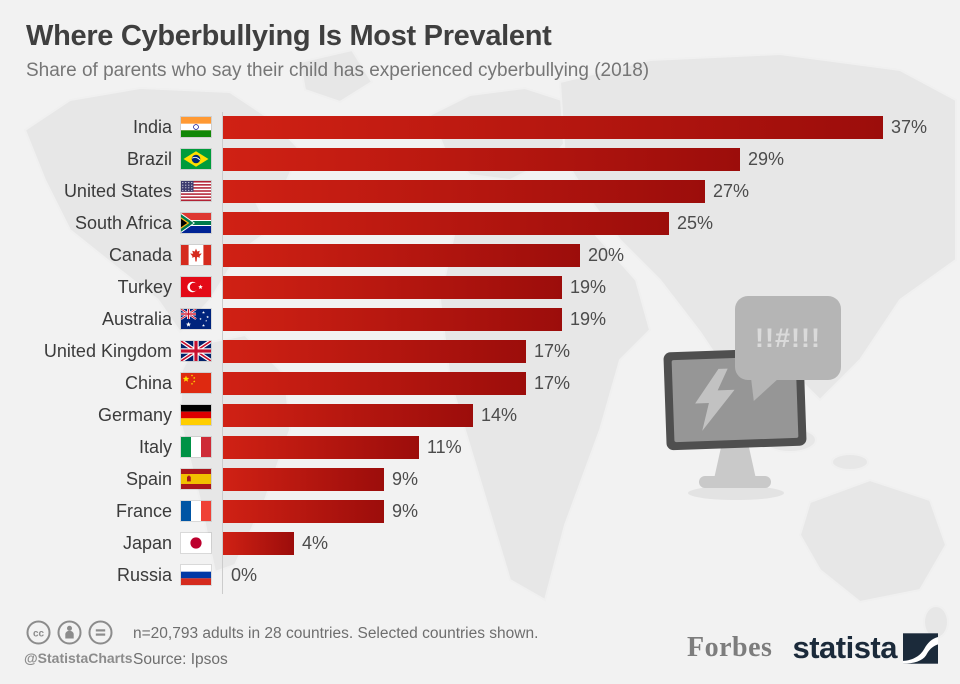  What do you see at coordinates (152, 126) in the screenshot?
I see `country-label: India` at bounding box center [152, 126].